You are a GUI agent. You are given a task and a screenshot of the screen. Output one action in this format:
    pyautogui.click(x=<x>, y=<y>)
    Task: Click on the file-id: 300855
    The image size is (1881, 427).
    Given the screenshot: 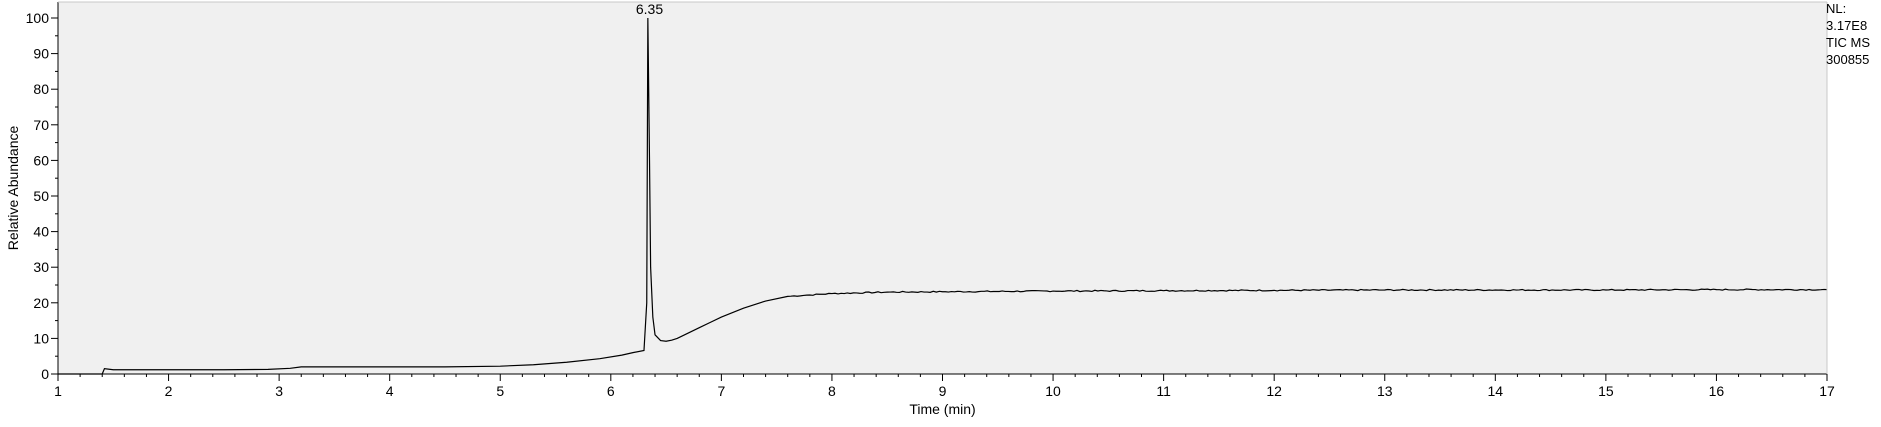 What is the action you would take?
    pyautogui.click(x=1848, y=59)
    